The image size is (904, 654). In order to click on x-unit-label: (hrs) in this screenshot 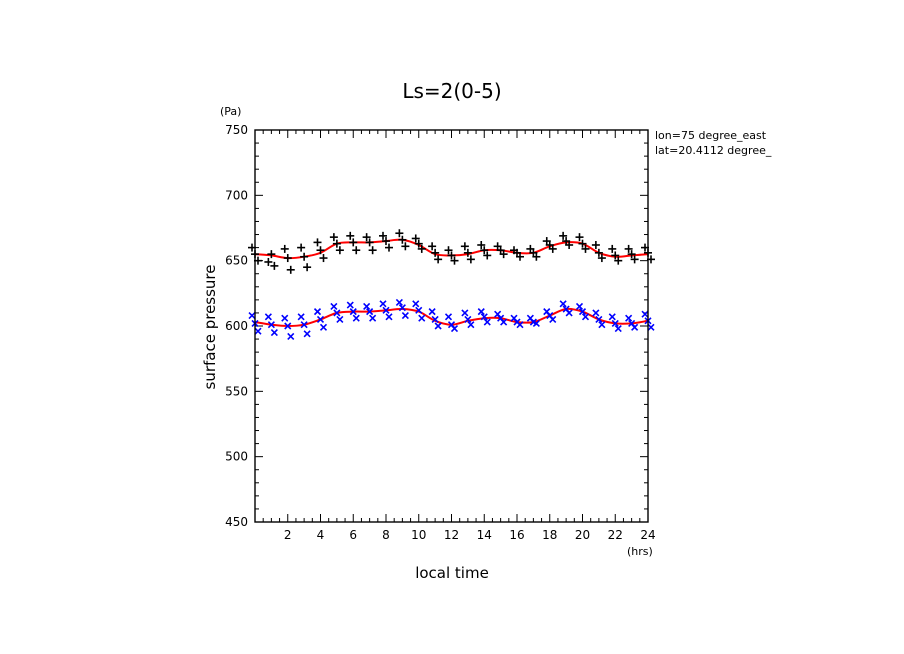, I will do `click(640, 551)`.